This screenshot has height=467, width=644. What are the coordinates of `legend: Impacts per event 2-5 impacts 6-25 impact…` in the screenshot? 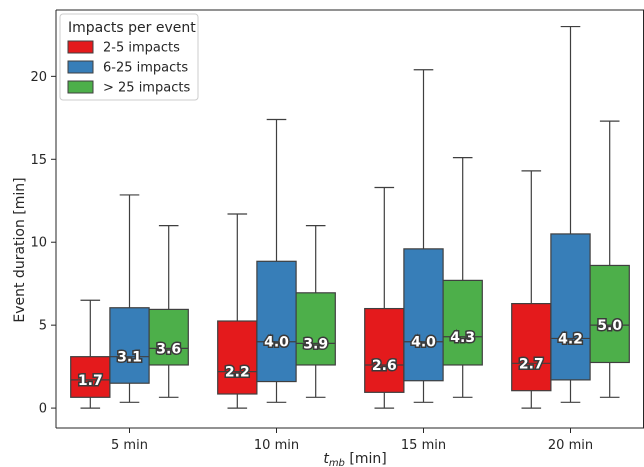 It's located at (129, 57).